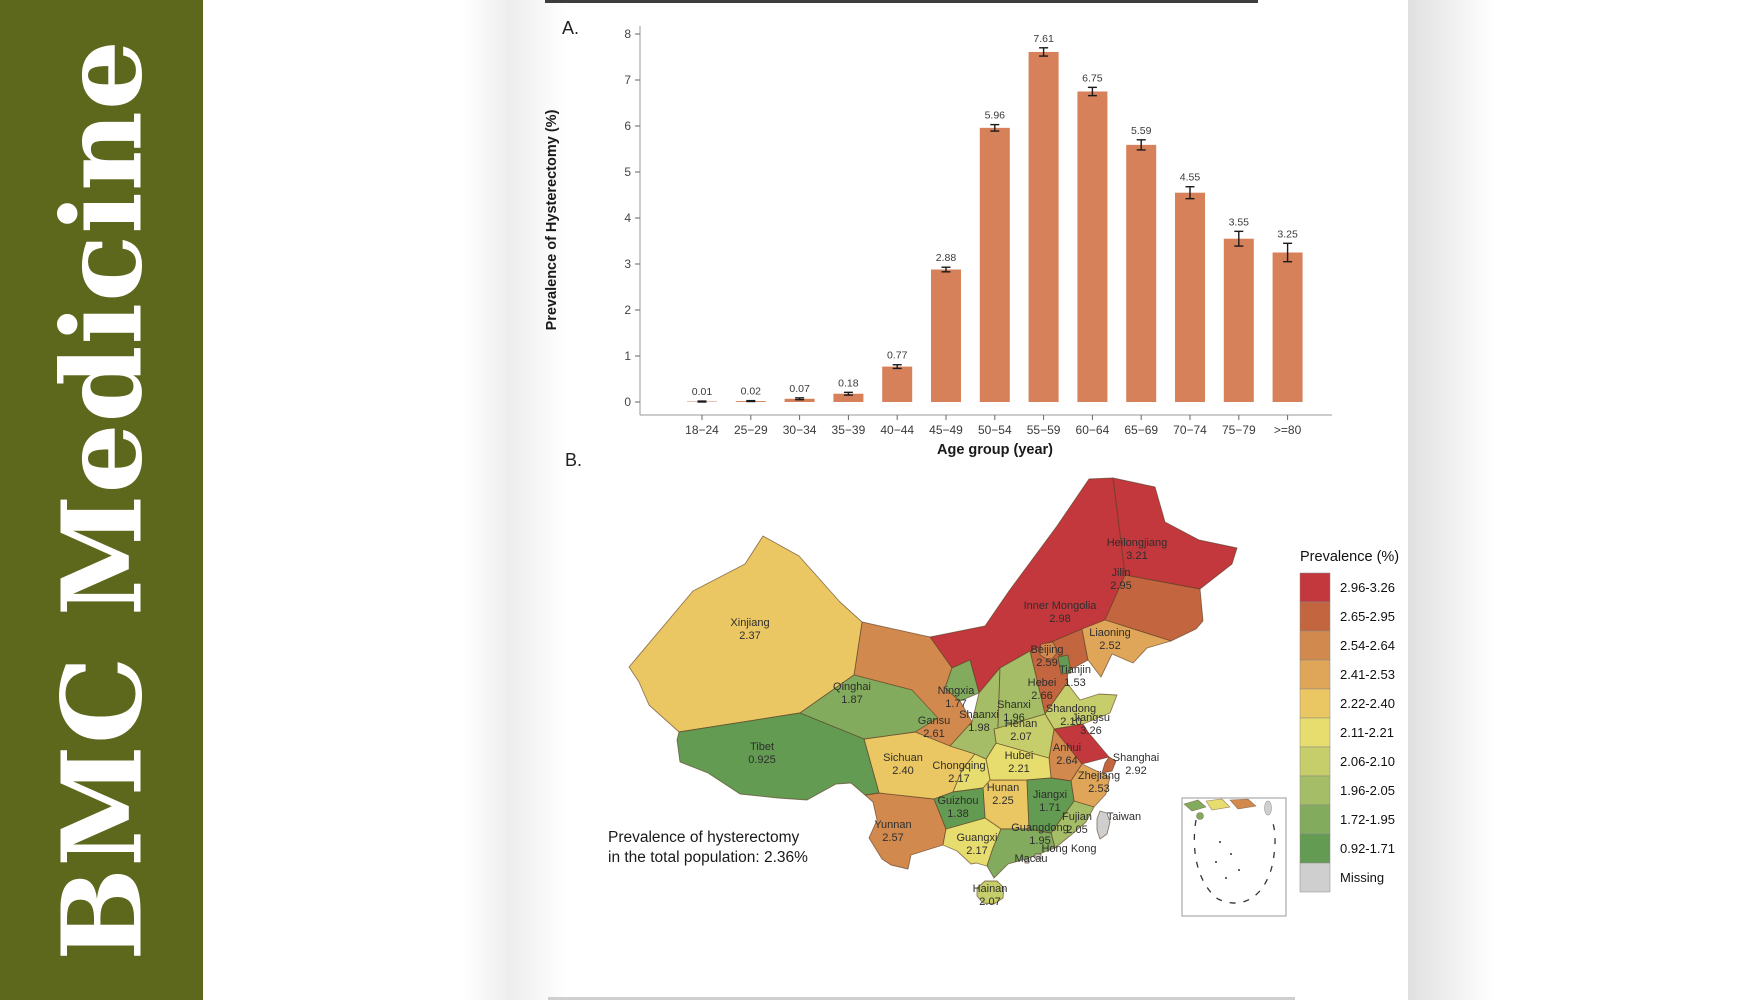  Describe the element at coordinates (627, 356) in the screenshot. I see `y-tick-label: 1` at that location.